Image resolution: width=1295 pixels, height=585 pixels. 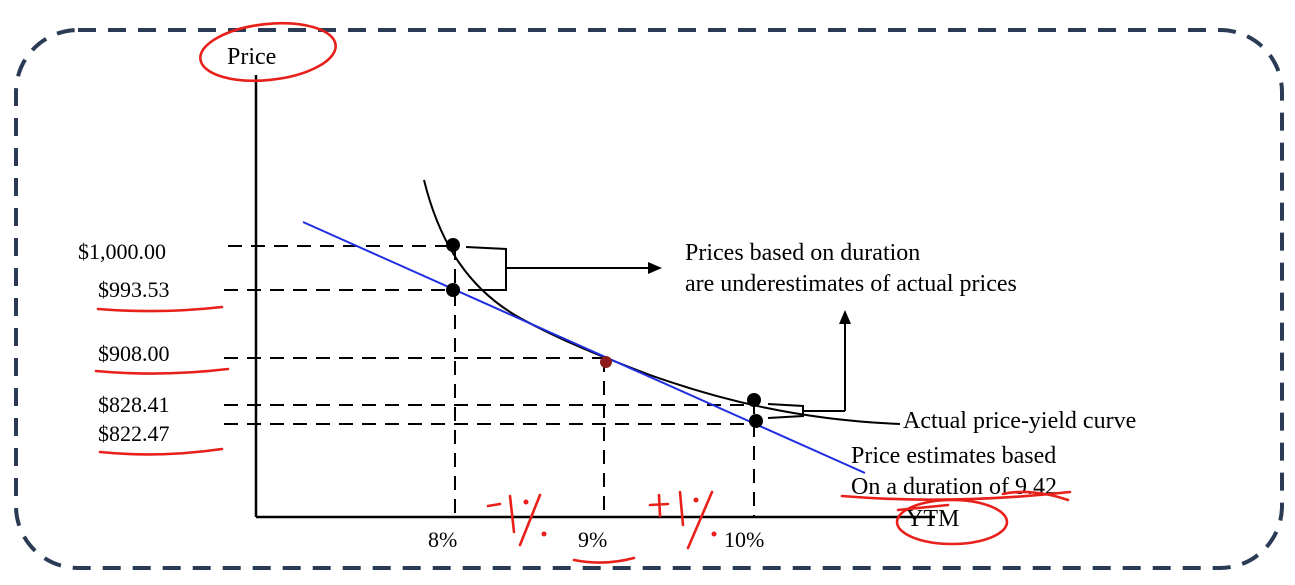 I want to click on arrow-up-head, so click(x=845, y=317).